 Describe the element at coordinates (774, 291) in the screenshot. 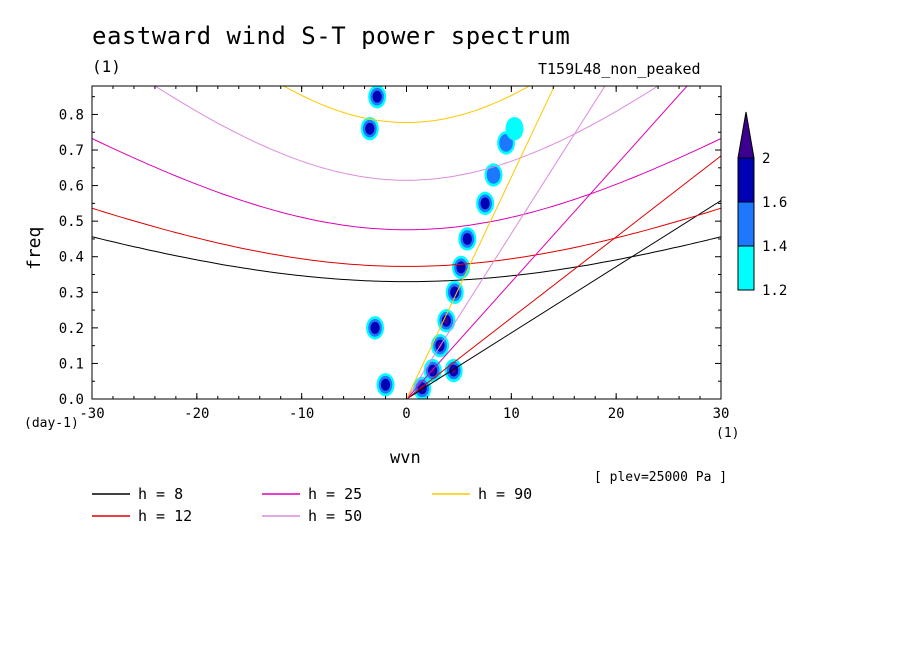

I see `colorbar-label: 1.2` at that location.